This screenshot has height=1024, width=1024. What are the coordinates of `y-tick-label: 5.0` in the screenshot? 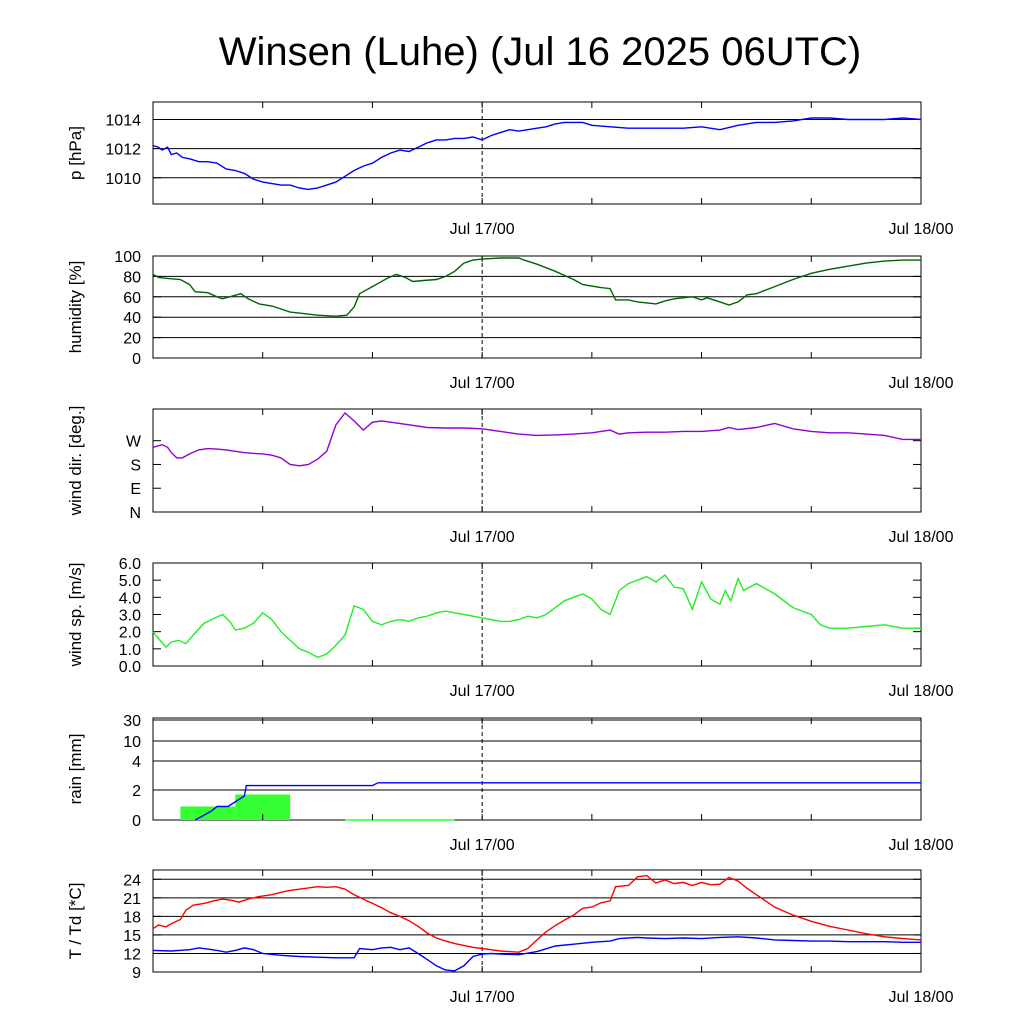 It's located at (130, 581).